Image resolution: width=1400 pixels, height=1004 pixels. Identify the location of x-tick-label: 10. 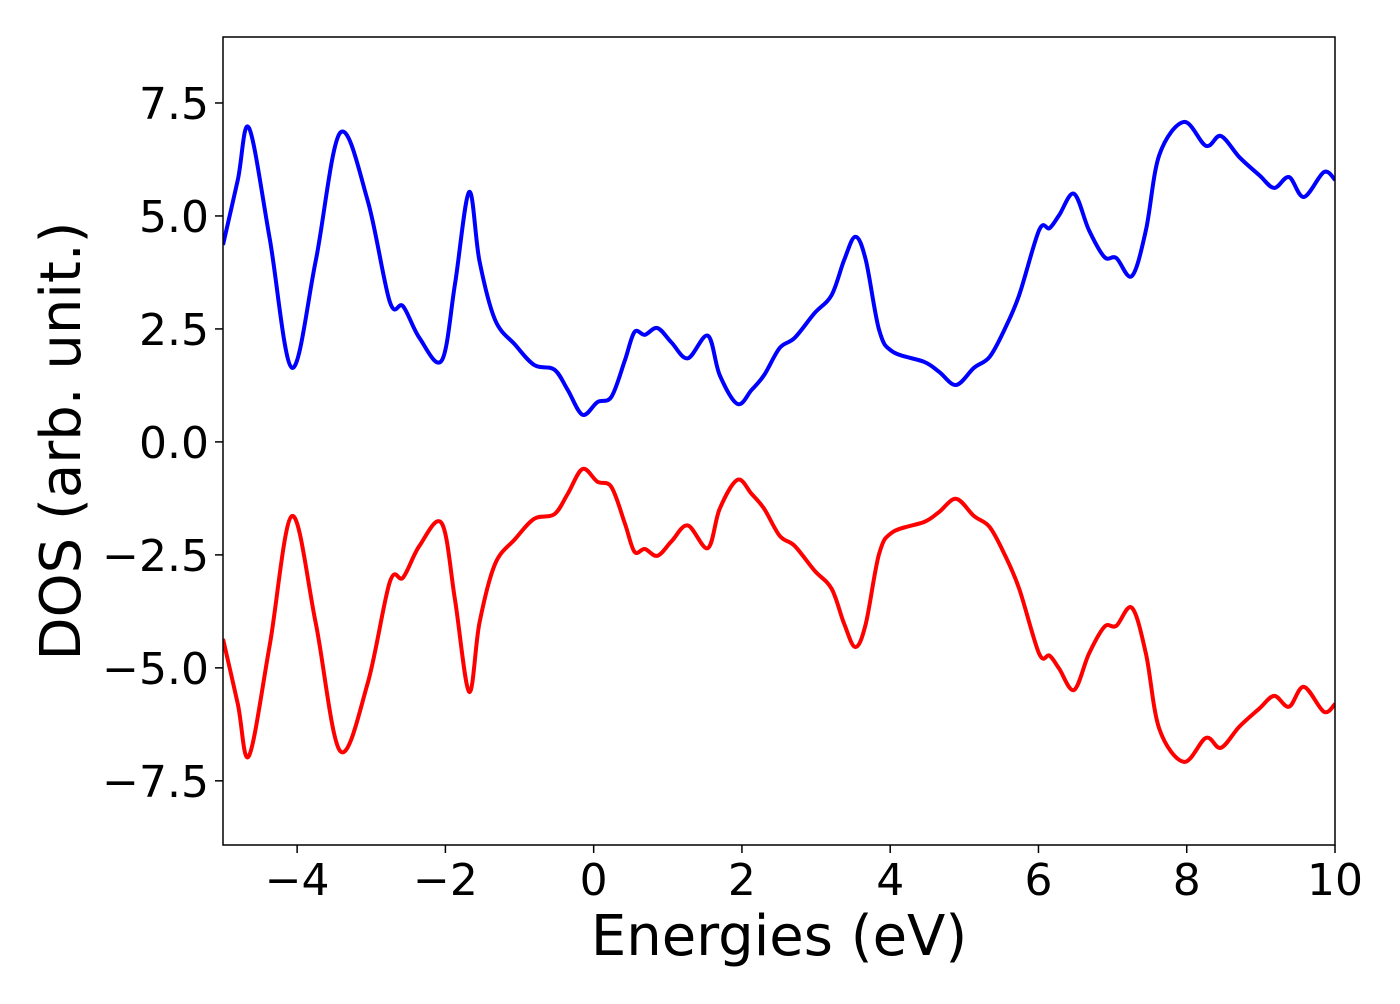
(1335, 880).